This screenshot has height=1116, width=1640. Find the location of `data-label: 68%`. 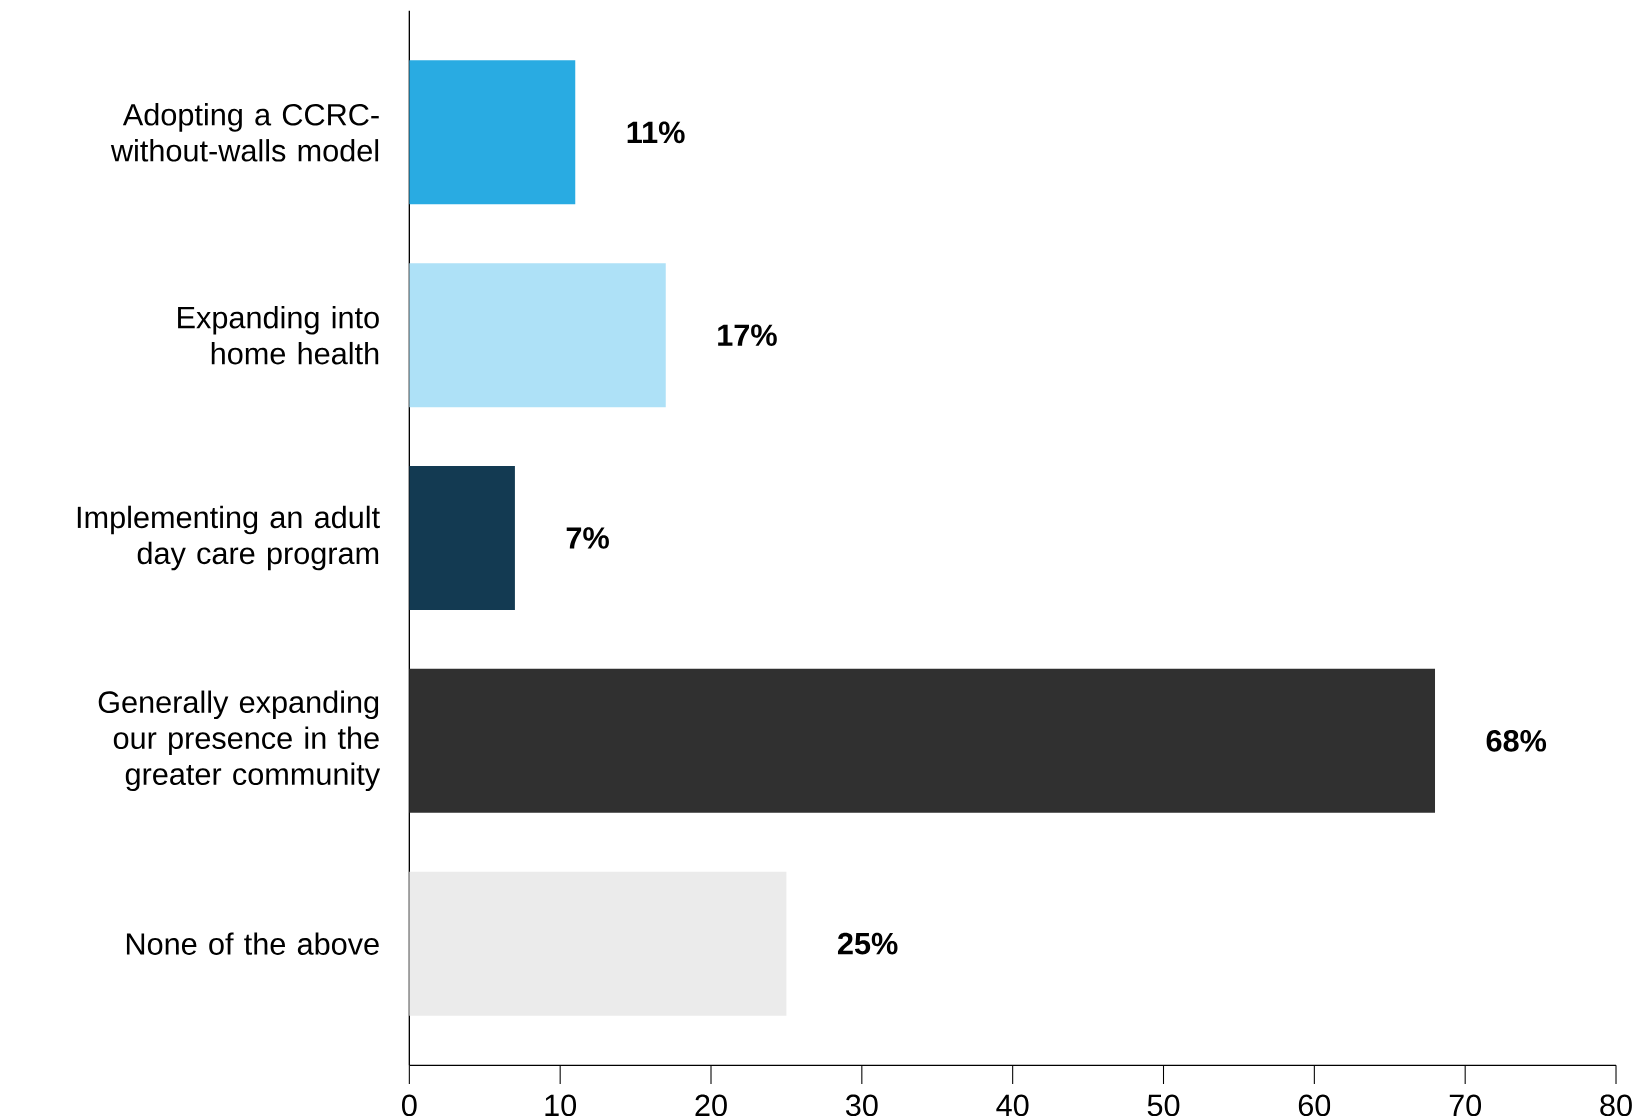

data-label: 68% is located at coordinates (1516, 740).